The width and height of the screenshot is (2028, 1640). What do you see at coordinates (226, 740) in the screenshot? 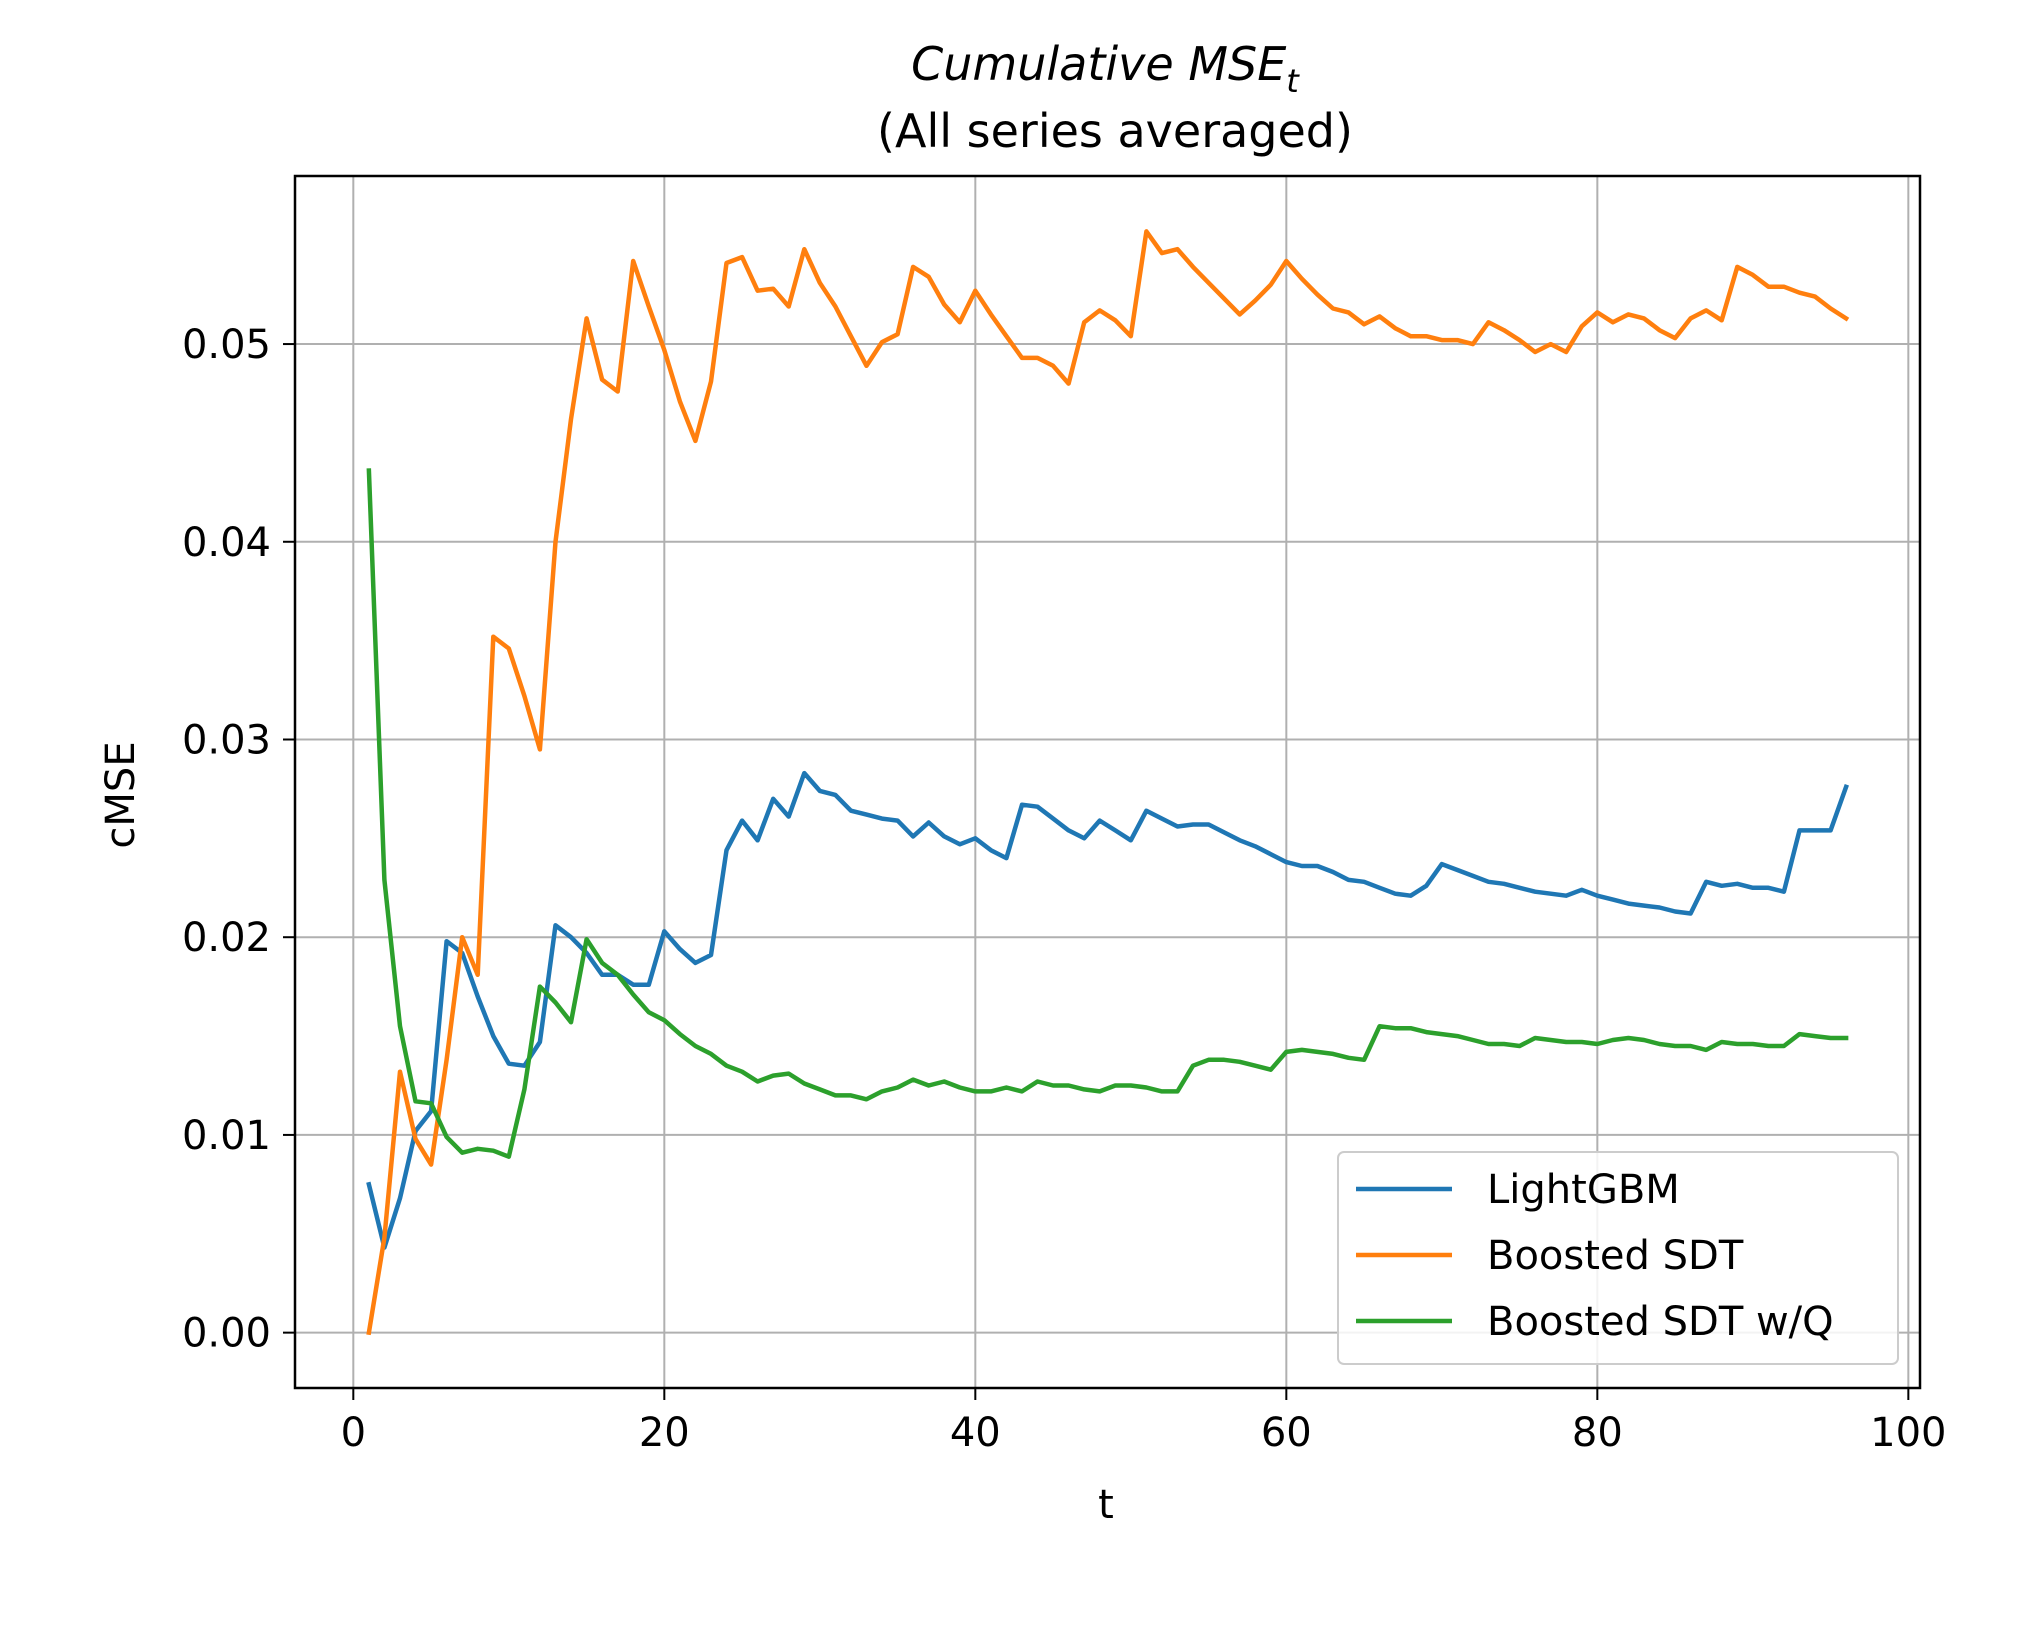
I see `y-tick-label: 0.03` at bounding box center [226, 740].